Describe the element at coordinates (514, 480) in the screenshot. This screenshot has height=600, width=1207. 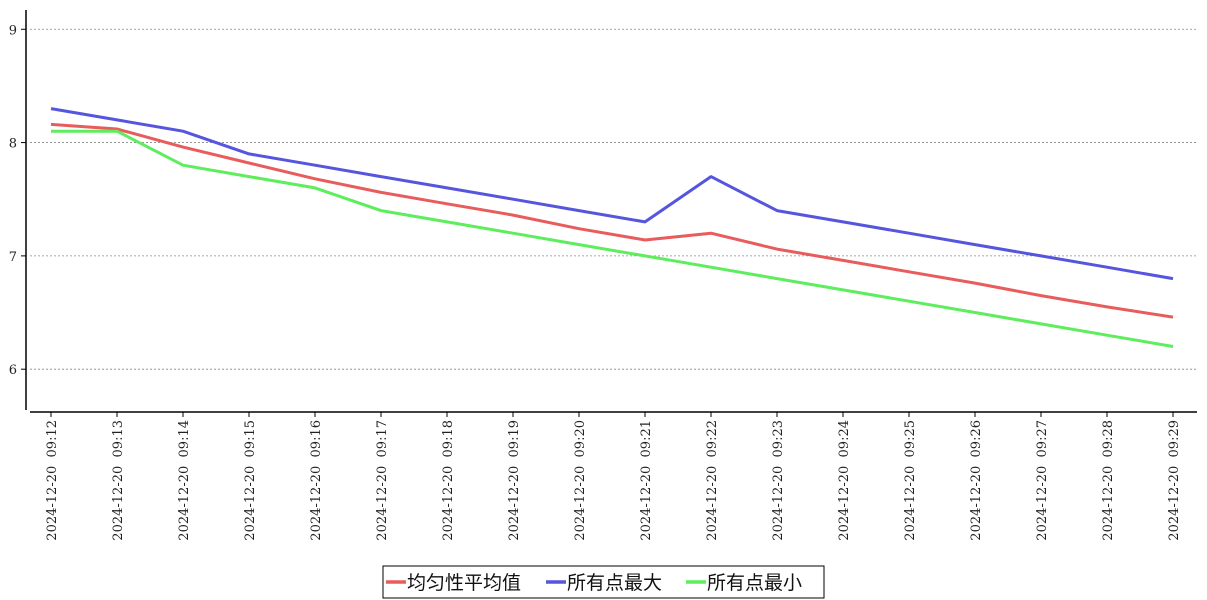
I see `x-tick-label: 2024-12-20 09:19` at that location.